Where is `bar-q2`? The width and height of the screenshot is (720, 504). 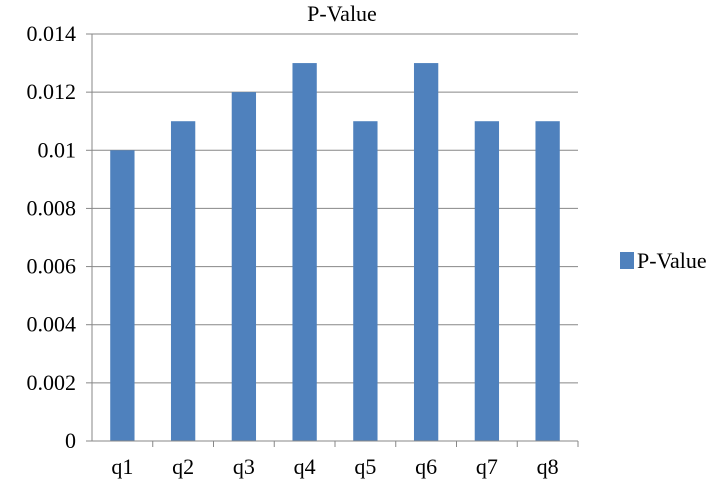 bar-q2 is located at coordinates (183, 281).